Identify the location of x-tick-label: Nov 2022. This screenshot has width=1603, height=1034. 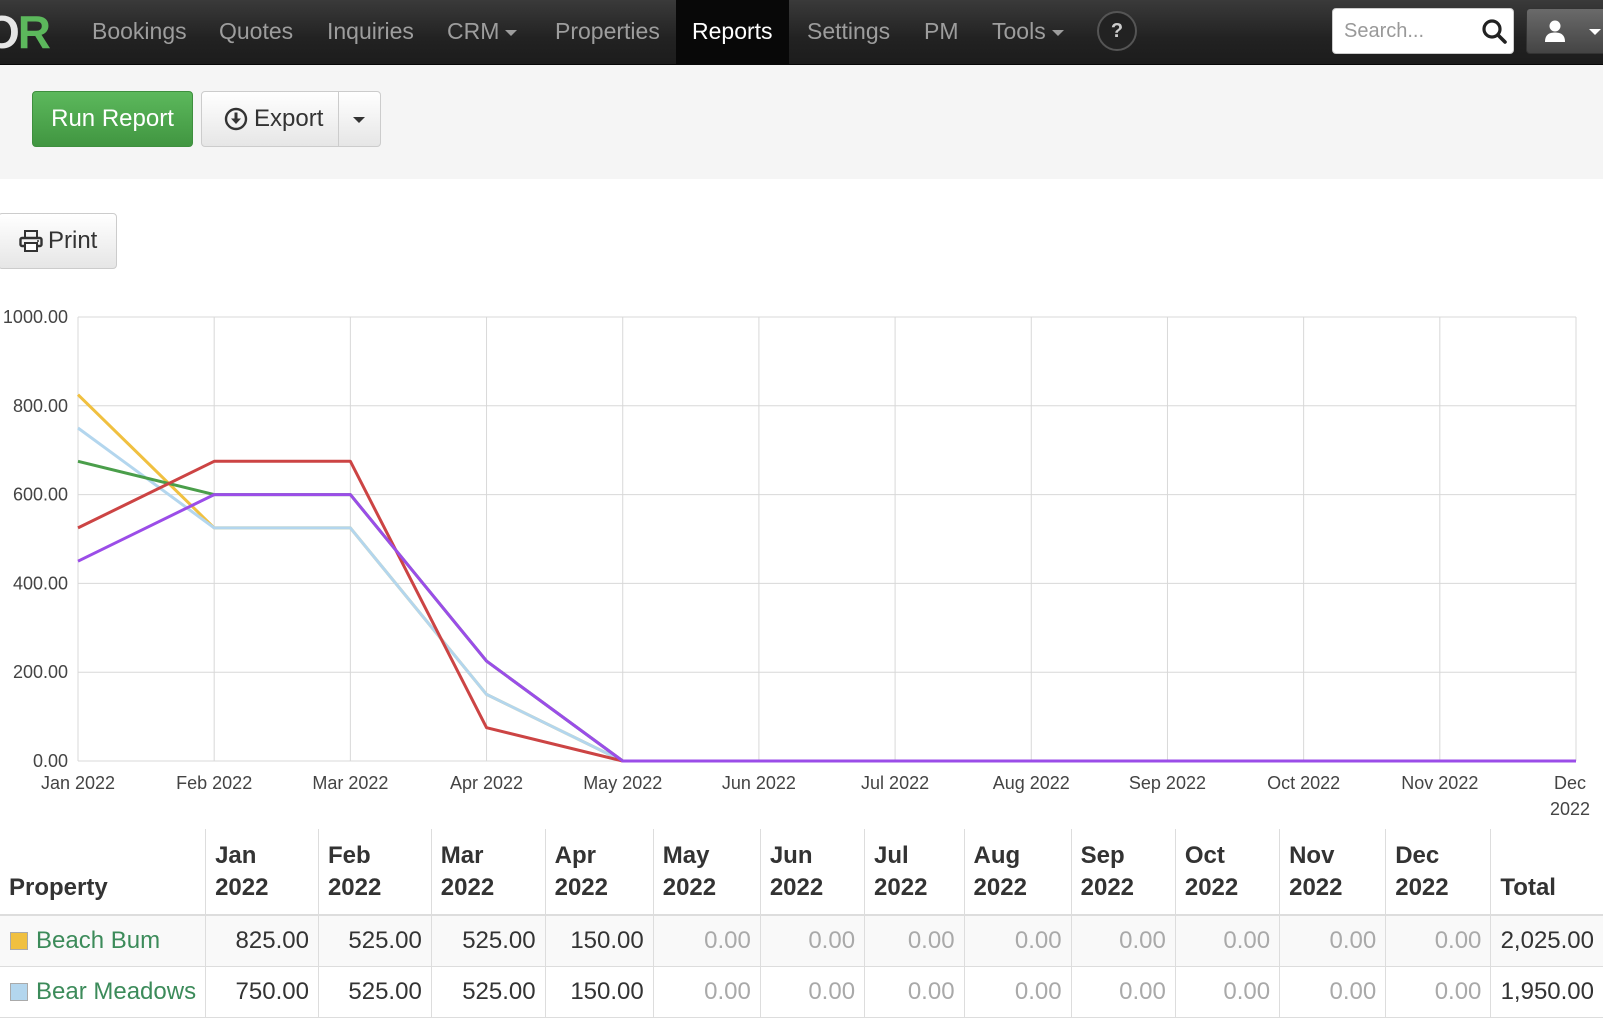
(1439, 783).